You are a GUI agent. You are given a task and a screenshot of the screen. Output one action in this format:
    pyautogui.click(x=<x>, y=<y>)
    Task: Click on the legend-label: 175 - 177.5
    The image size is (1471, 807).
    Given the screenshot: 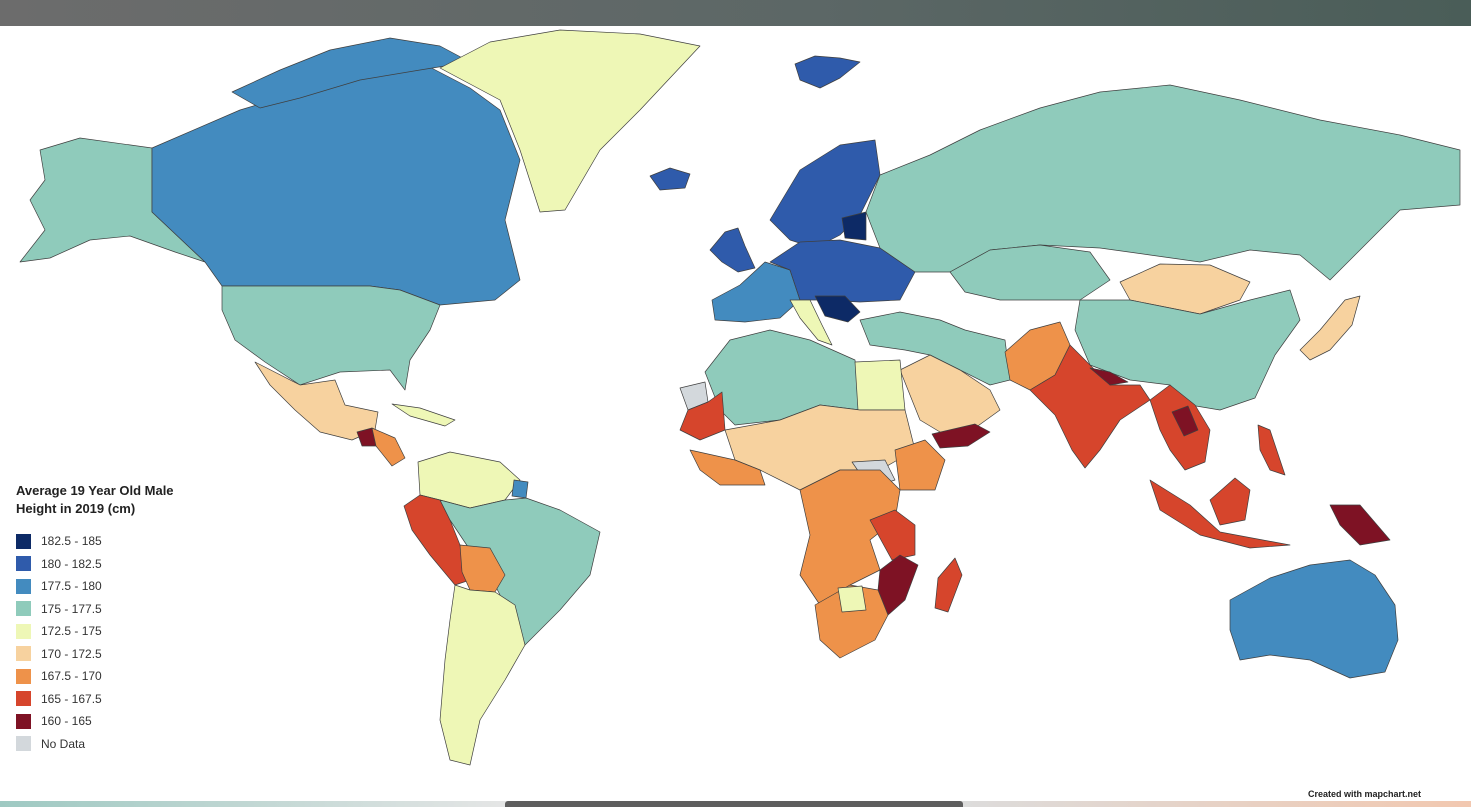 What is the action you would take?
    pyautogui.click(x=71, y=608)
    